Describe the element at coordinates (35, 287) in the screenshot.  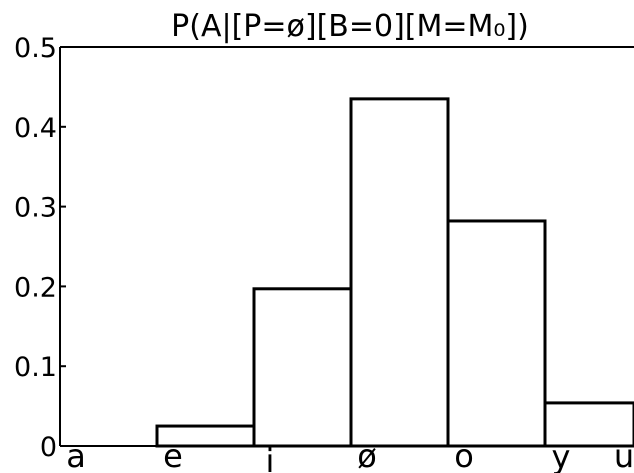
I see `y-tick-label: 0.2` at that location.